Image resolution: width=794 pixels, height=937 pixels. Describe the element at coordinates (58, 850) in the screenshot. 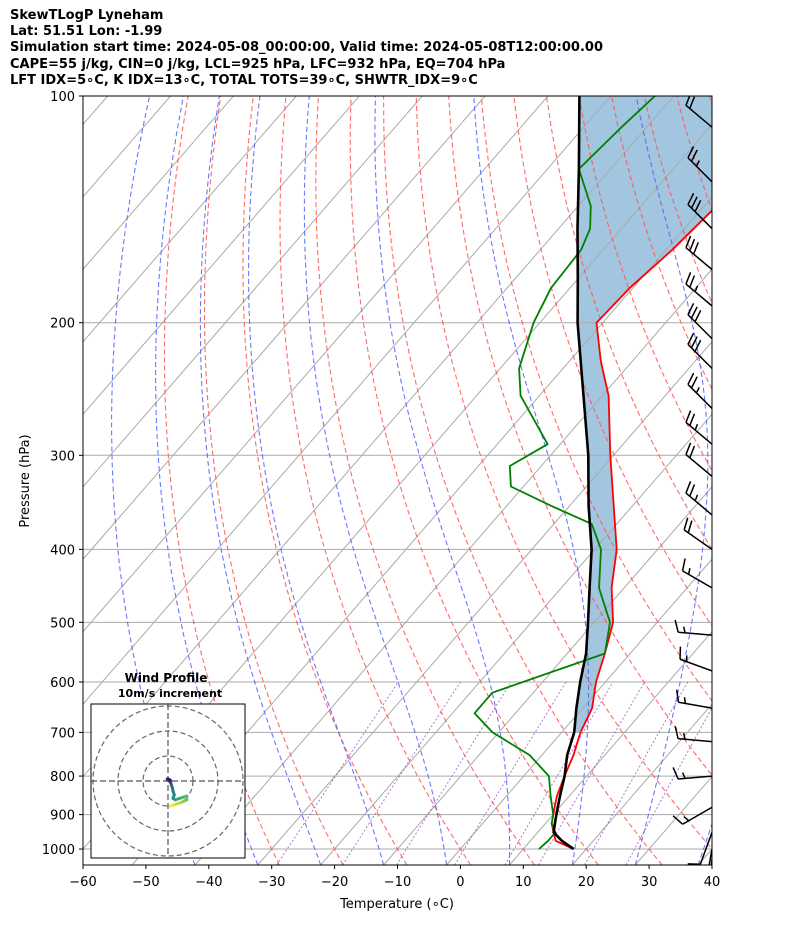

I see `y-tick-label: 1000` at that location.